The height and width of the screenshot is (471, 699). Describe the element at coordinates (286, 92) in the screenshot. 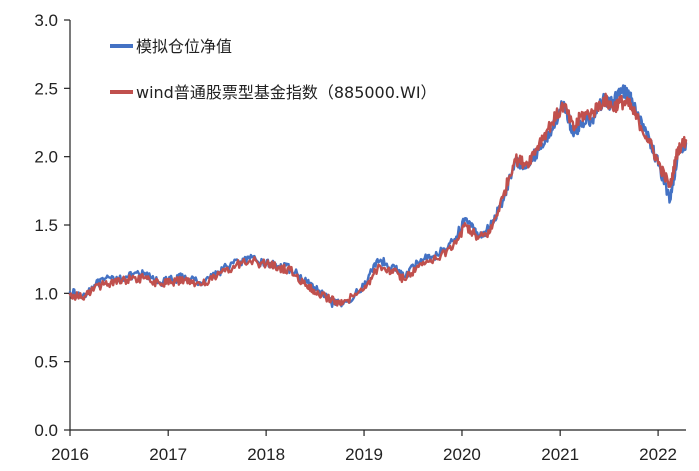

I see `legend-label-2: wind普通股票型基金指数（885000.WI）` at that location.